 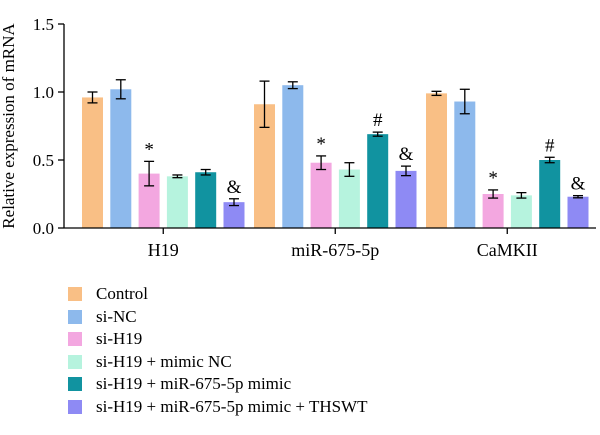 I want to click on legend-item: si-H19 + miR-675-5p mimic + THSWT, so click(x=218, y=407).